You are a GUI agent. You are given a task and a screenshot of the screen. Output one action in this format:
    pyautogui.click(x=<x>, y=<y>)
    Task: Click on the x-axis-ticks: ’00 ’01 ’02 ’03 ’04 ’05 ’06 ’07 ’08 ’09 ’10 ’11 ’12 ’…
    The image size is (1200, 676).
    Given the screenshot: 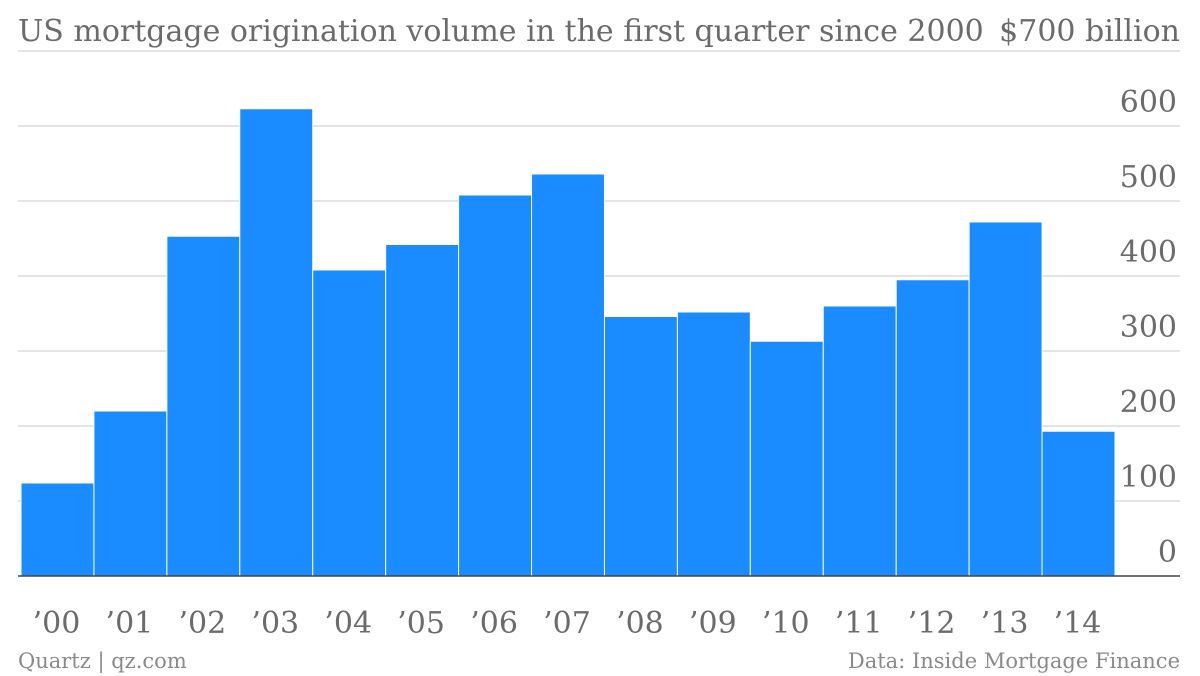 What is the action you would take?
    pyautogui.click(x=567, y=623)
    